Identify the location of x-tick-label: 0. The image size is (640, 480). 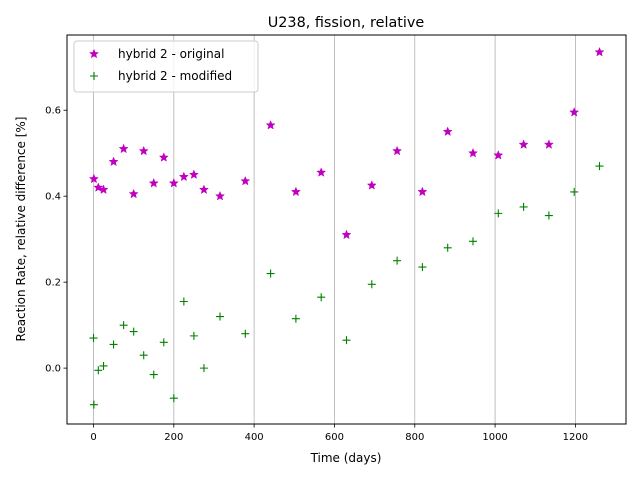
(93, 437).